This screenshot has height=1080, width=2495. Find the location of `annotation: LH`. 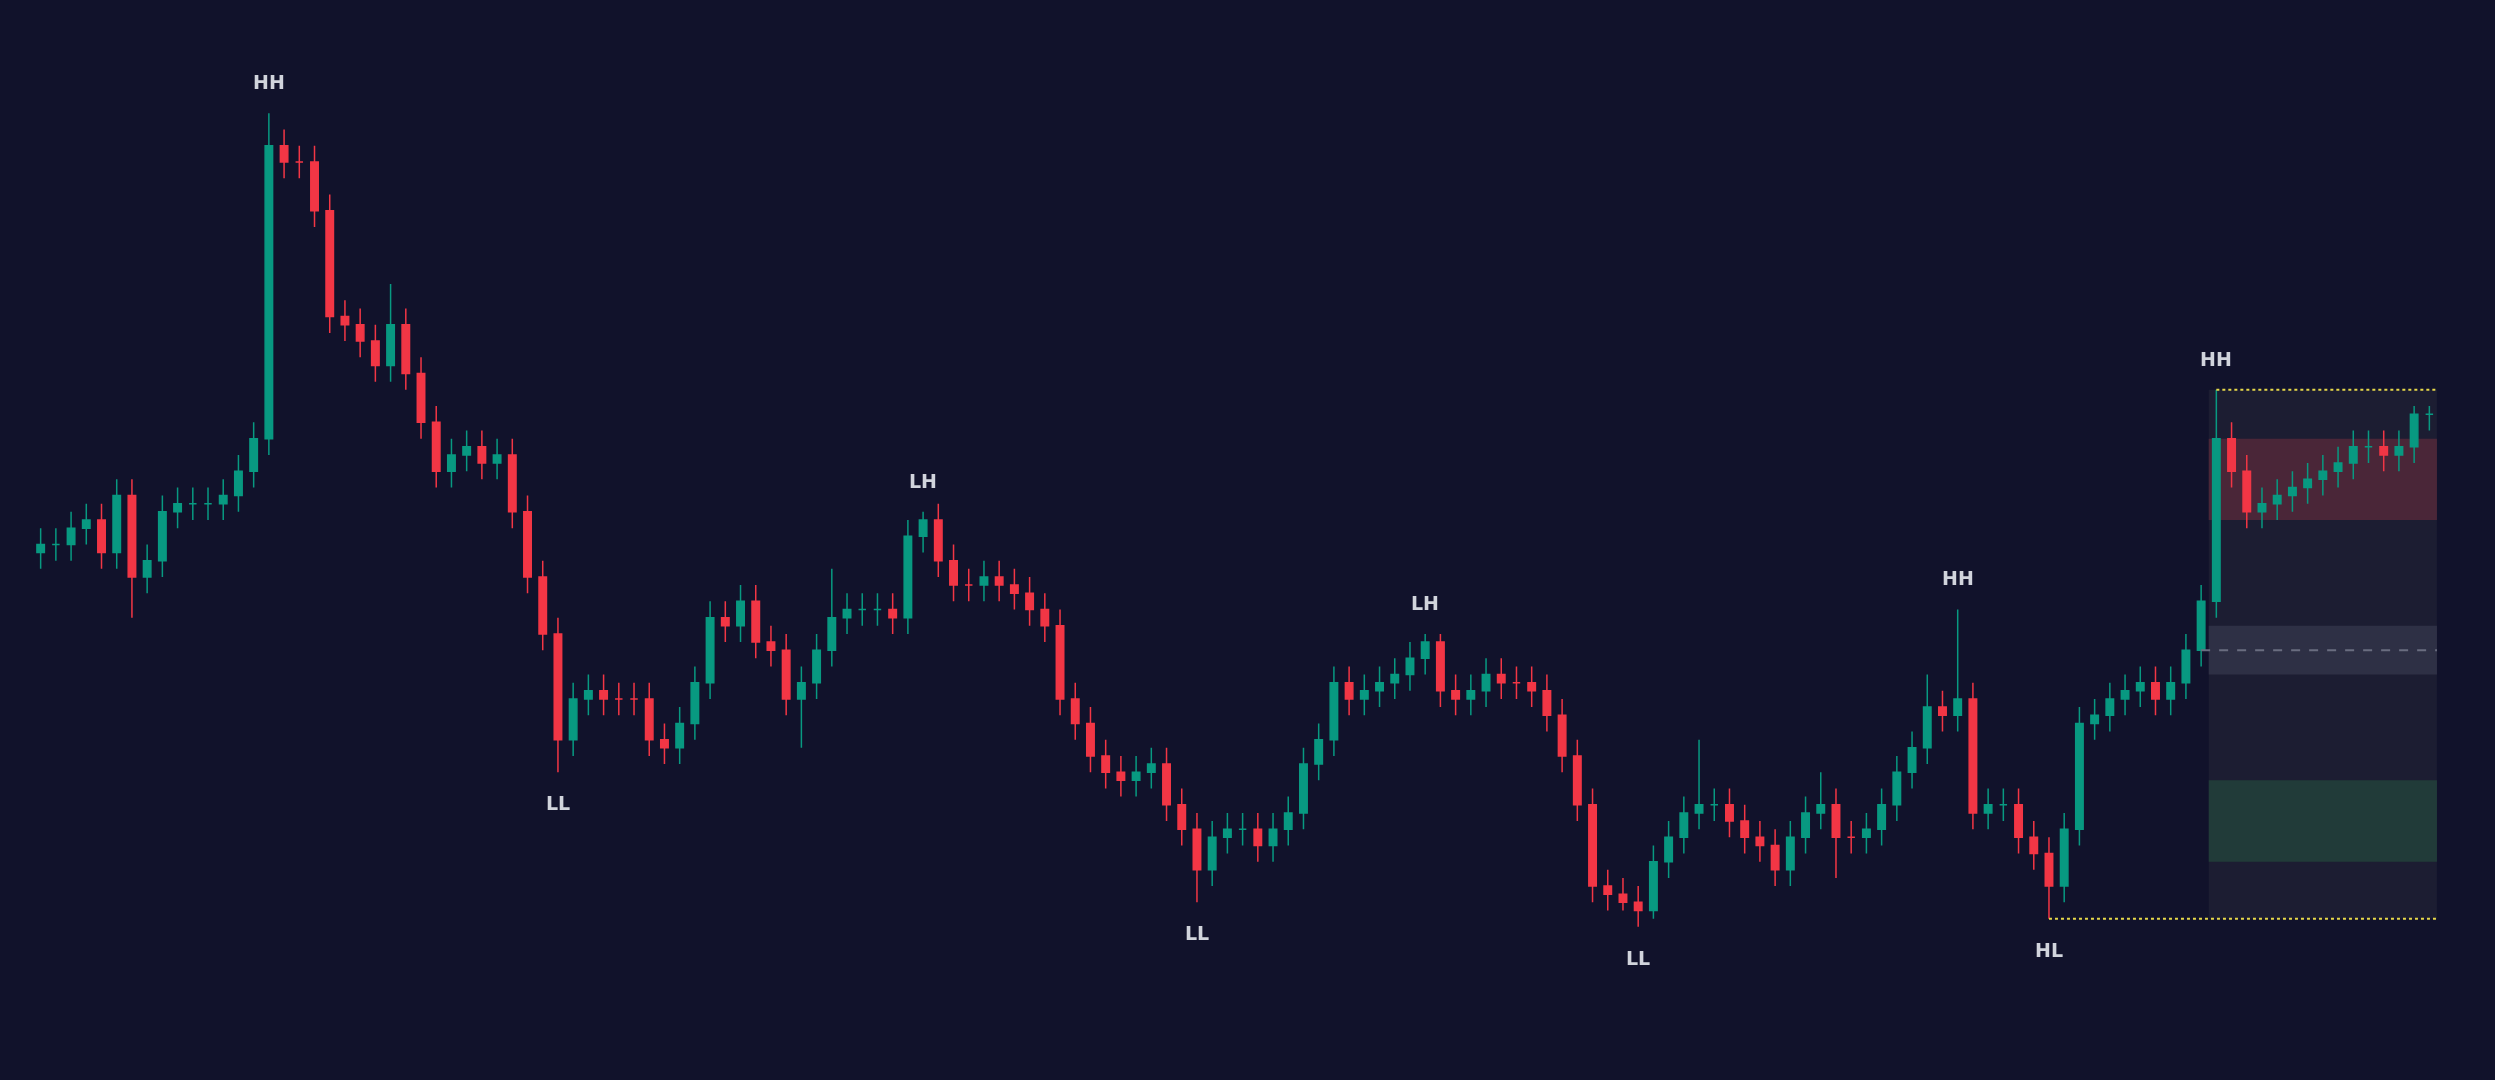

annotation: LH is located at coordinates (1425, 603).